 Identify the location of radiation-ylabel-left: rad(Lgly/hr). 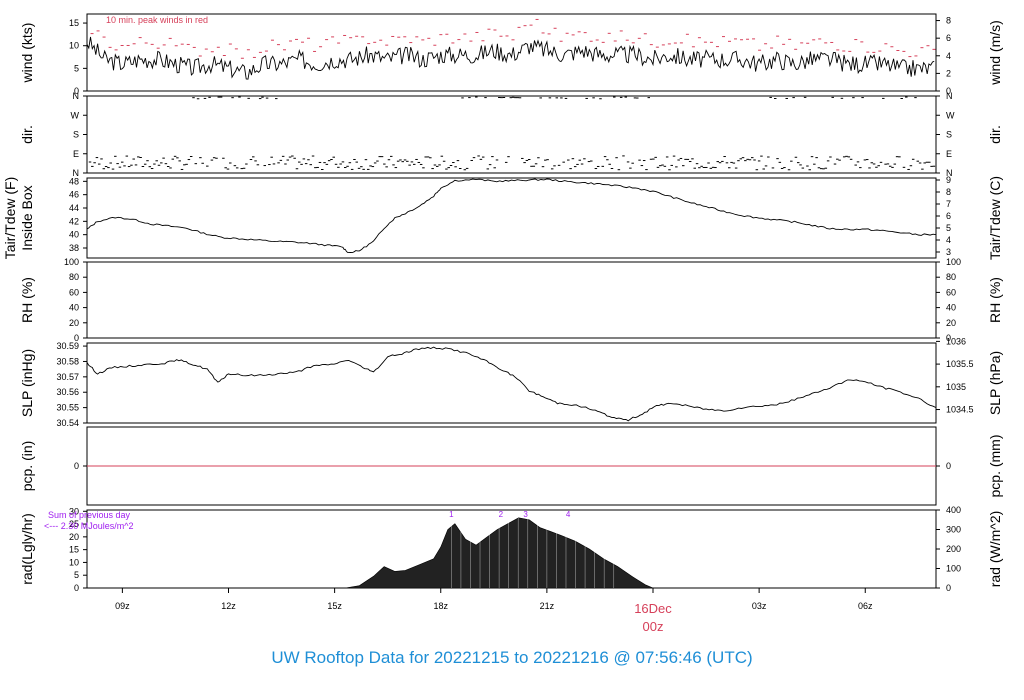
(27, 549).